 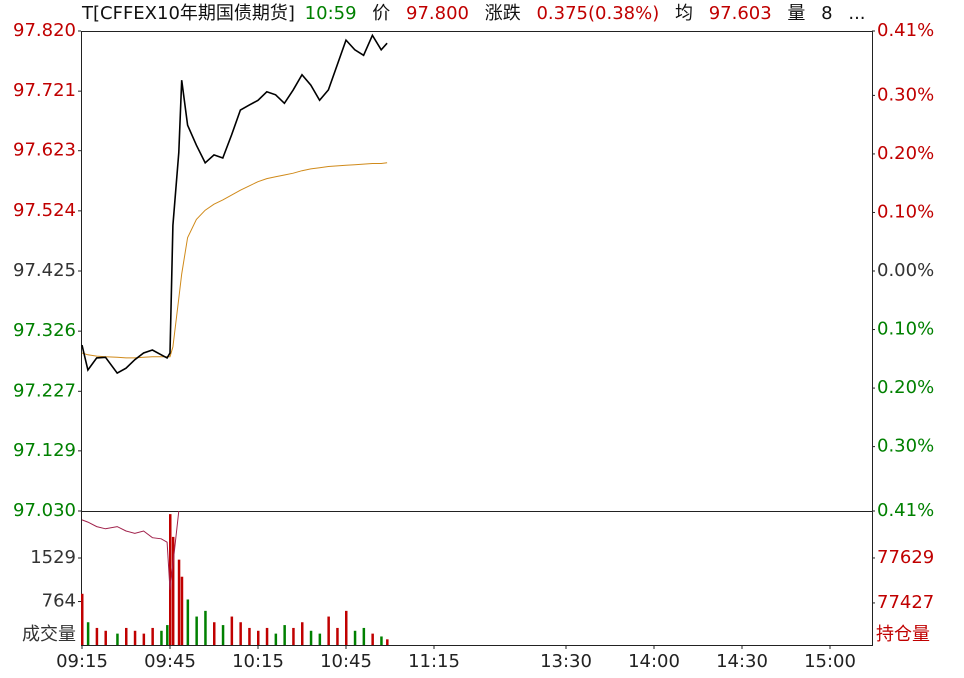 What do you see at coordinates (44, 450) in the screenshot?
I see `y-tick-label: 97.129` at bounding box center [44, 450].